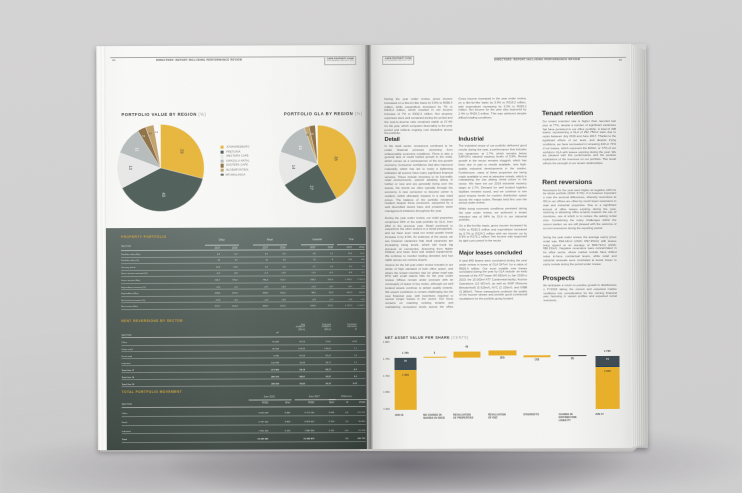 This screenshot has height=493, width=742. What do you see at coordinates (130, 167) in the screenshot?
I see `svg-text: 13` at bounding box center [130, 167].